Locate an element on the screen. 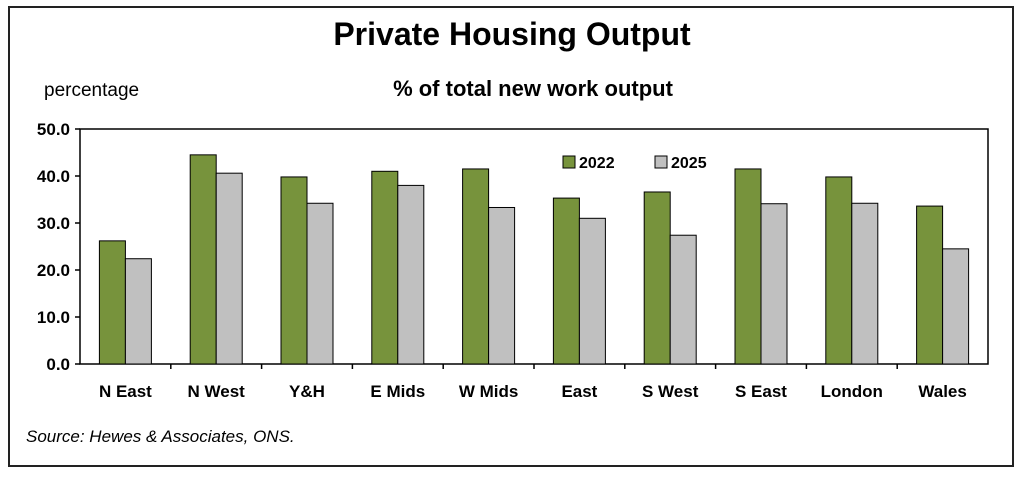 The image size is (1024, 478). y-tick-label: 0.0 is located at coordinates (58, 364).